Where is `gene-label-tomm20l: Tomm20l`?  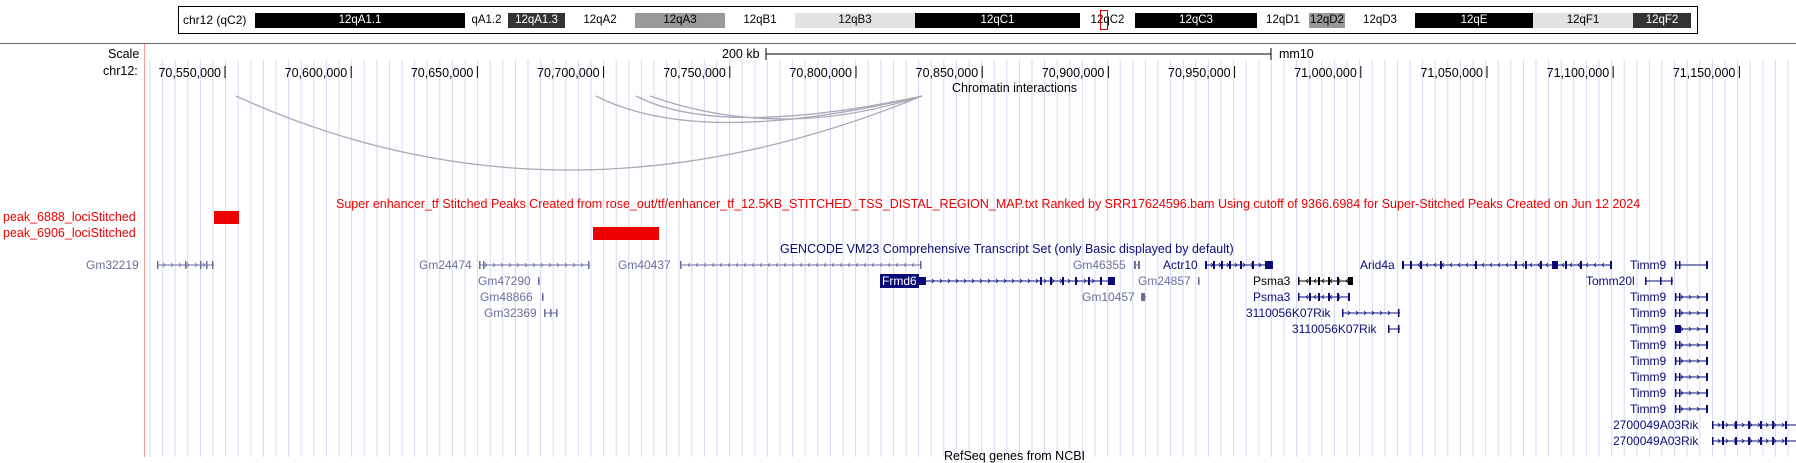 gene-label-tomm20l: Tomm20l is located at coordinates (1610, 281).